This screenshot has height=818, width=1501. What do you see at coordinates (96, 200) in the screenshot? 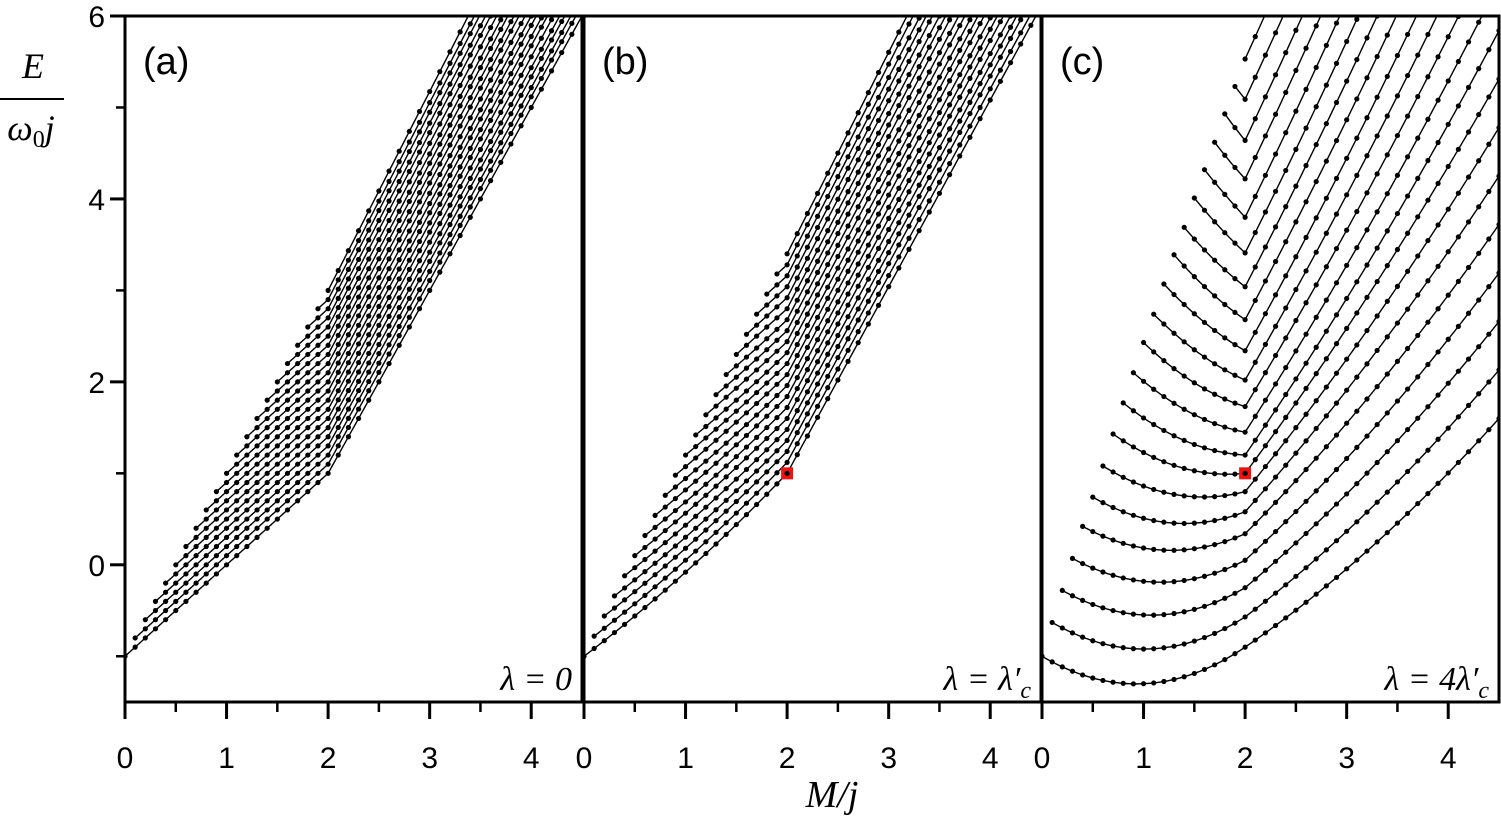
I see `y-tick-label: 4` at bounding box center [96, 200].